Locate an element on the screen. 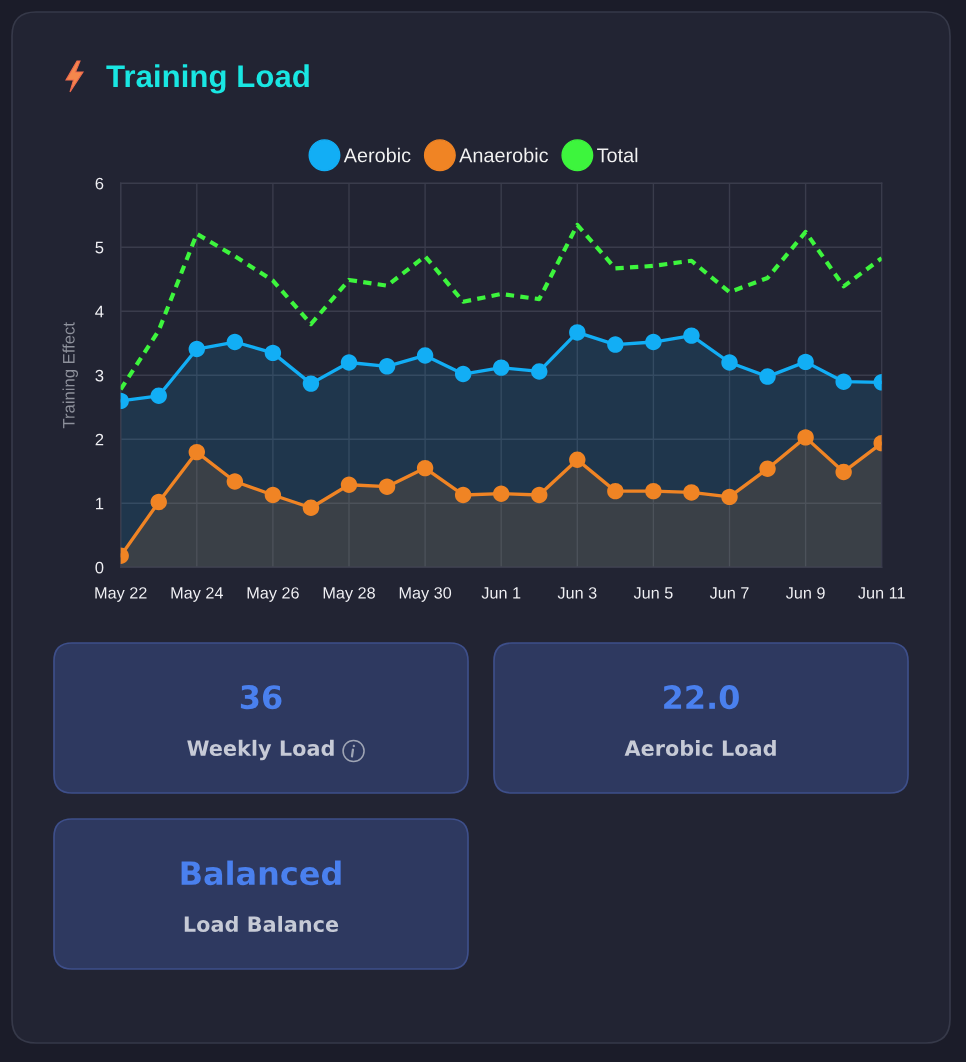 The image size is (966, 1062). y-tick-label: 3 is located at coordinates (99, 375).